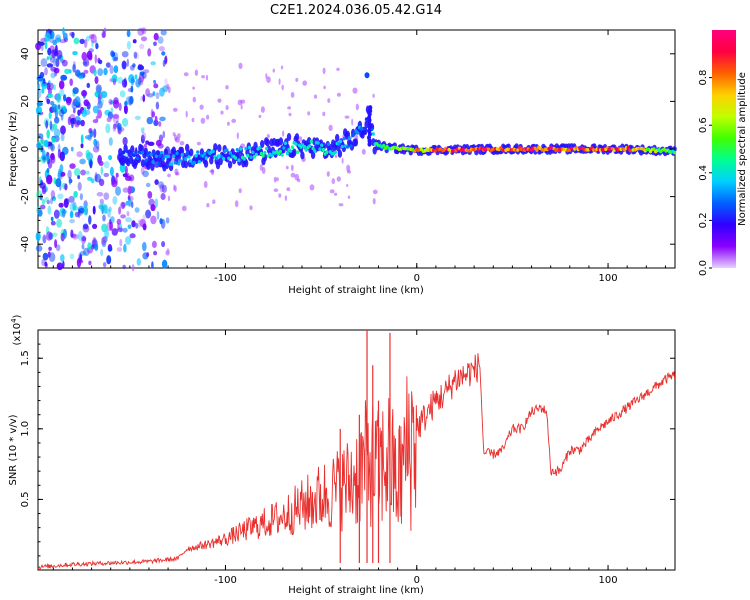 This screenshot has width=750, height=600. What do you see at coordinates (703, 220) in the screenshot?
I see `colorbar-tick-label: 0.2` at bounding box center [703, 220].